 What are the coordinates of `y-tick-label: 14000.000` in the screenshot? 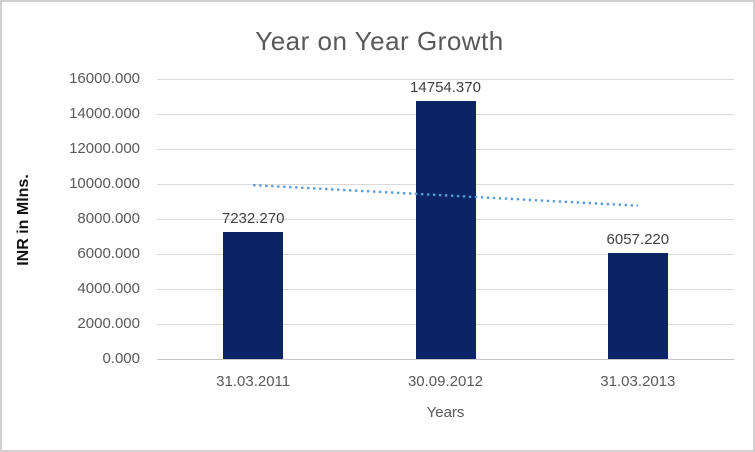 It's located at (104, 113).